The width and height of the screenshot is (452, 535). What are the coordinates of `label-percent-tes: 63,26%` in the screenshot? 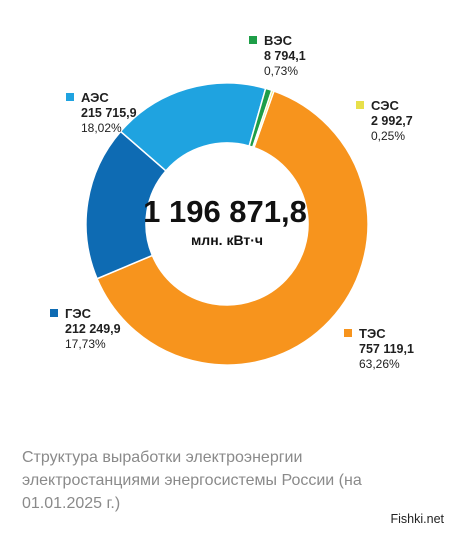 It's located at (379, 364).